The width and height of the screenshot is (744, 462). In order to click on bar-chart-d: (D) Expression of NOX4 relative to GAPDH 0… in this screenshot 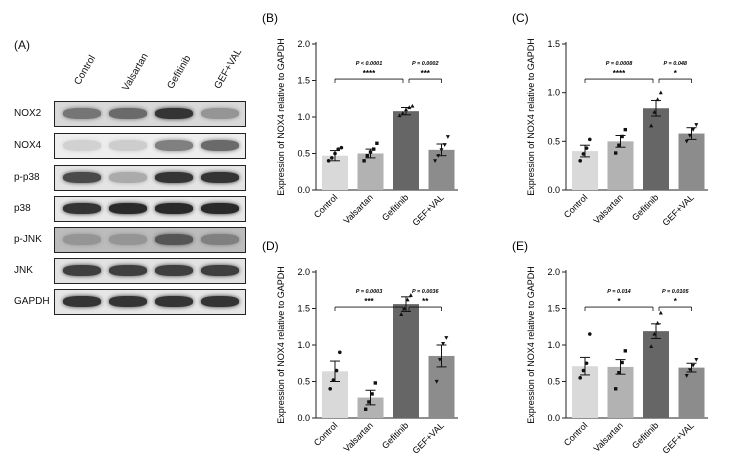, I will do `click(360, 347)`.